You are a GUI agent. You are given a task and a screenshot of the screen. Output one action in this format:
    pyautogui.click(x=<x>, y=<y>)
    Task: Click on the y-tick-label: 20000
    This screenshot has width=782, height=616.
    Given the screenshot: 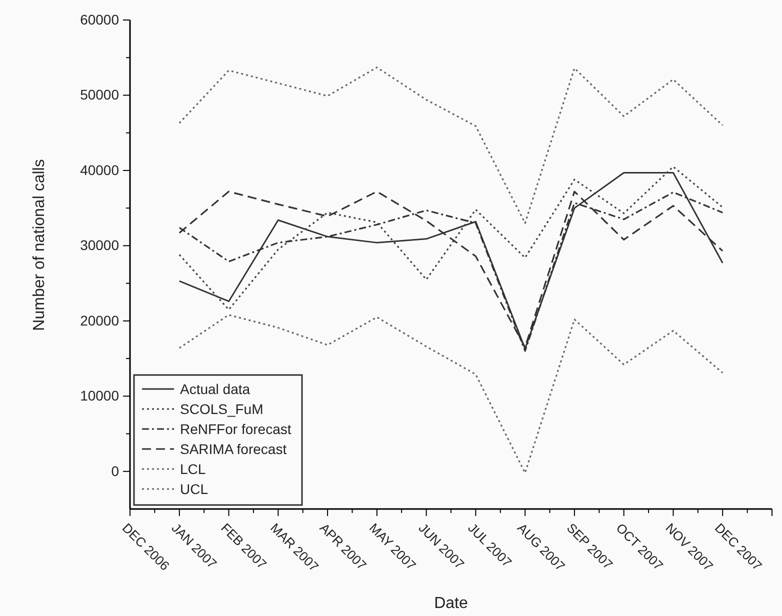 What is the action you would take?
    pyautogui.click(x=100, y=320)
    